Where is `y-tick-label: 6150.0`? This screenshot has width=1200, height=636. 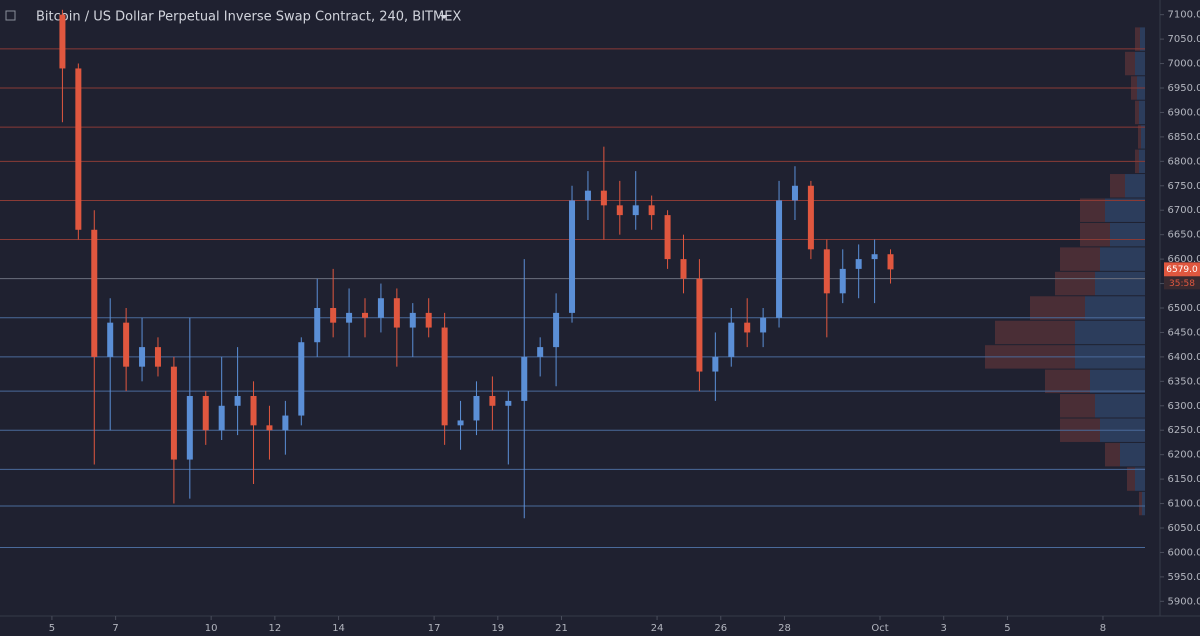
y-tick-label: 6150.0 is located at coordinates (1184, 479).